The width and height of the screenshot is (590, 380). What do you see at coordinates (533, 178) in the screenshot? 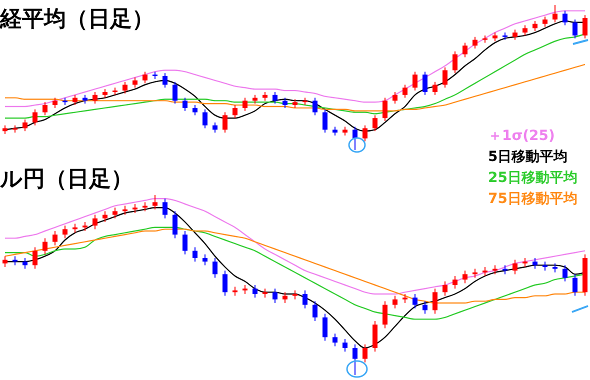
I see `text: 25日移動平均` at bounding box center [533, 178].